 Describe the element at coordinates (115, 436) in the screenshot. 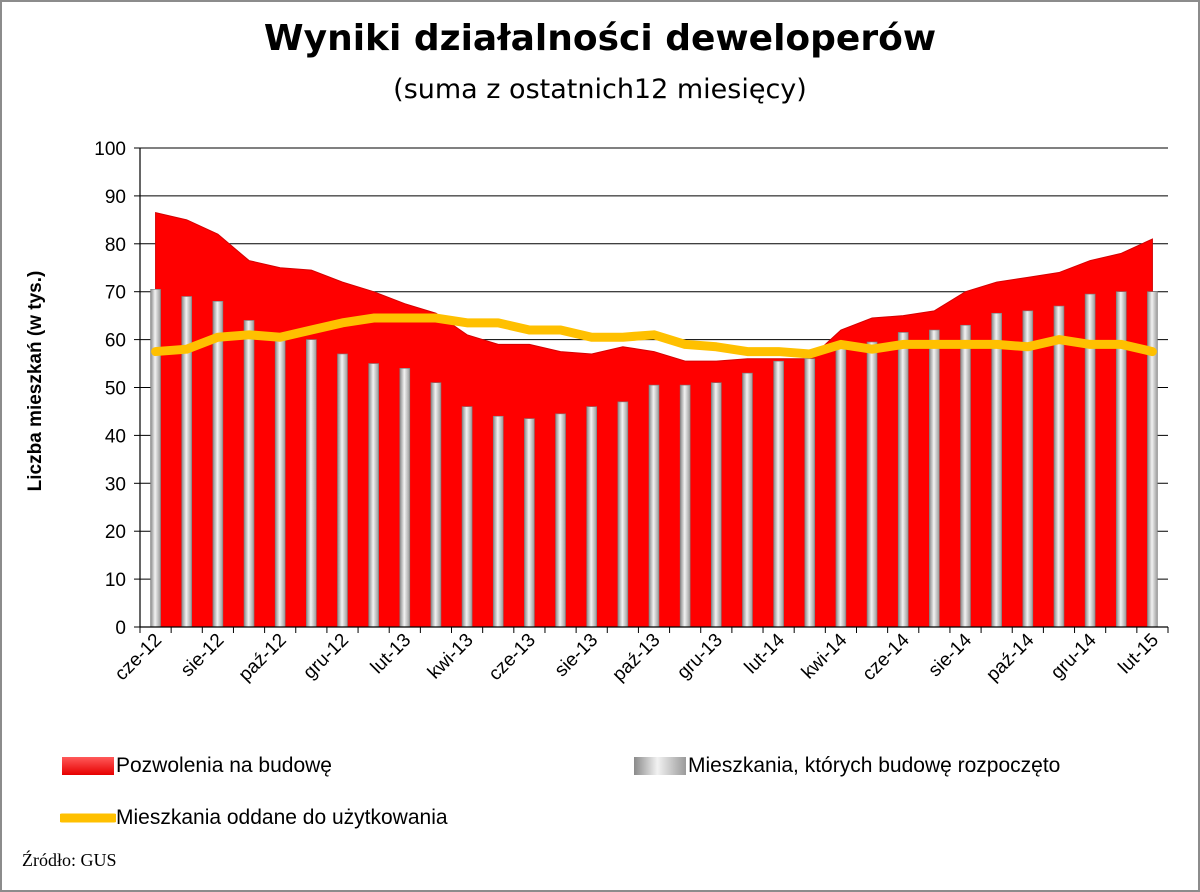

I see `y-tick-label: 40` at that location.